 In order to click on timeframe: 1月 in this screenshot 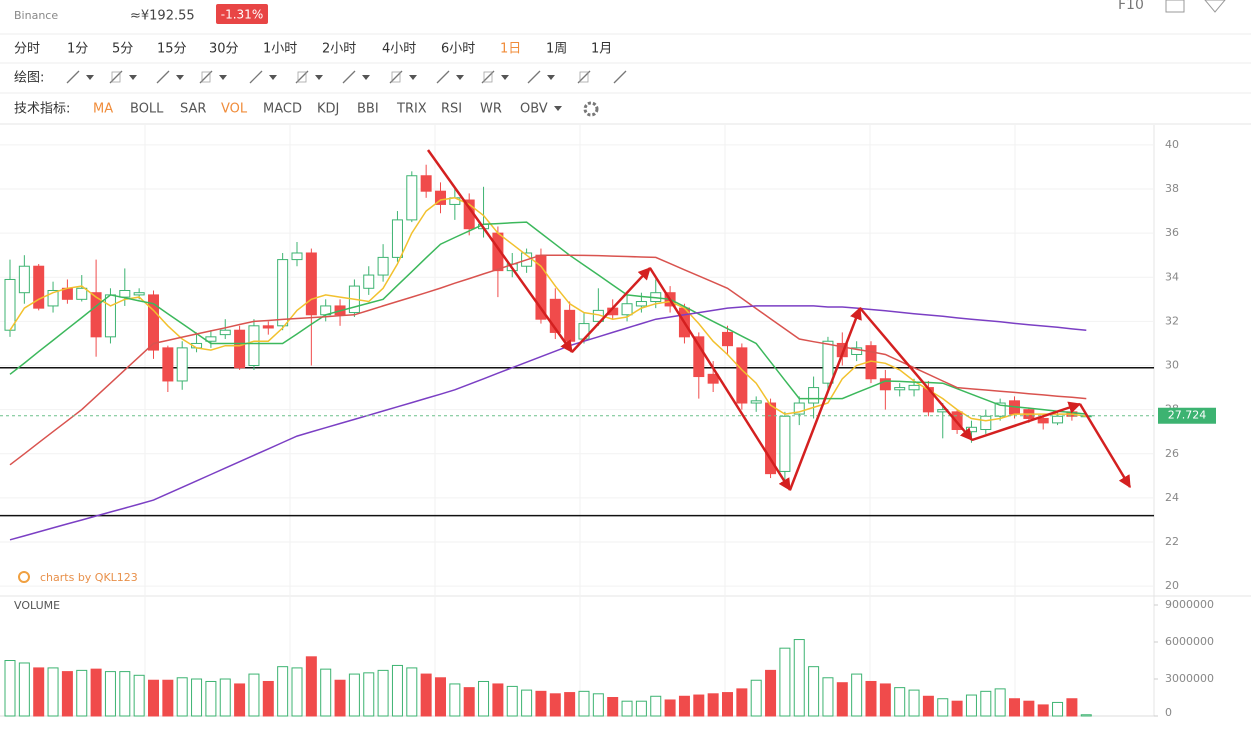, I will do `click(601, 49)`.